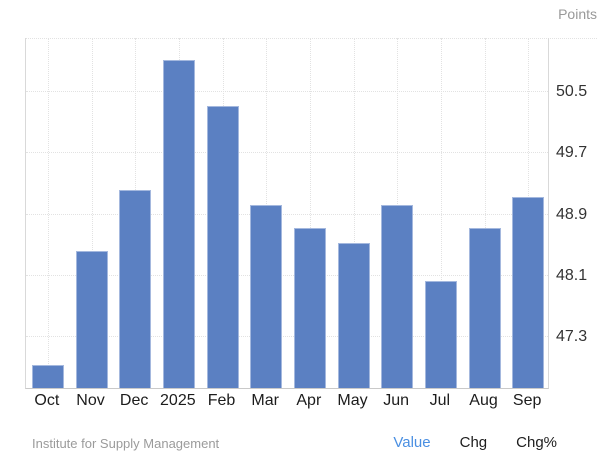  Describe the element at coordinates (396, 400) in the screenshot. I see `x-tick-label-jun: Jun` at that location.